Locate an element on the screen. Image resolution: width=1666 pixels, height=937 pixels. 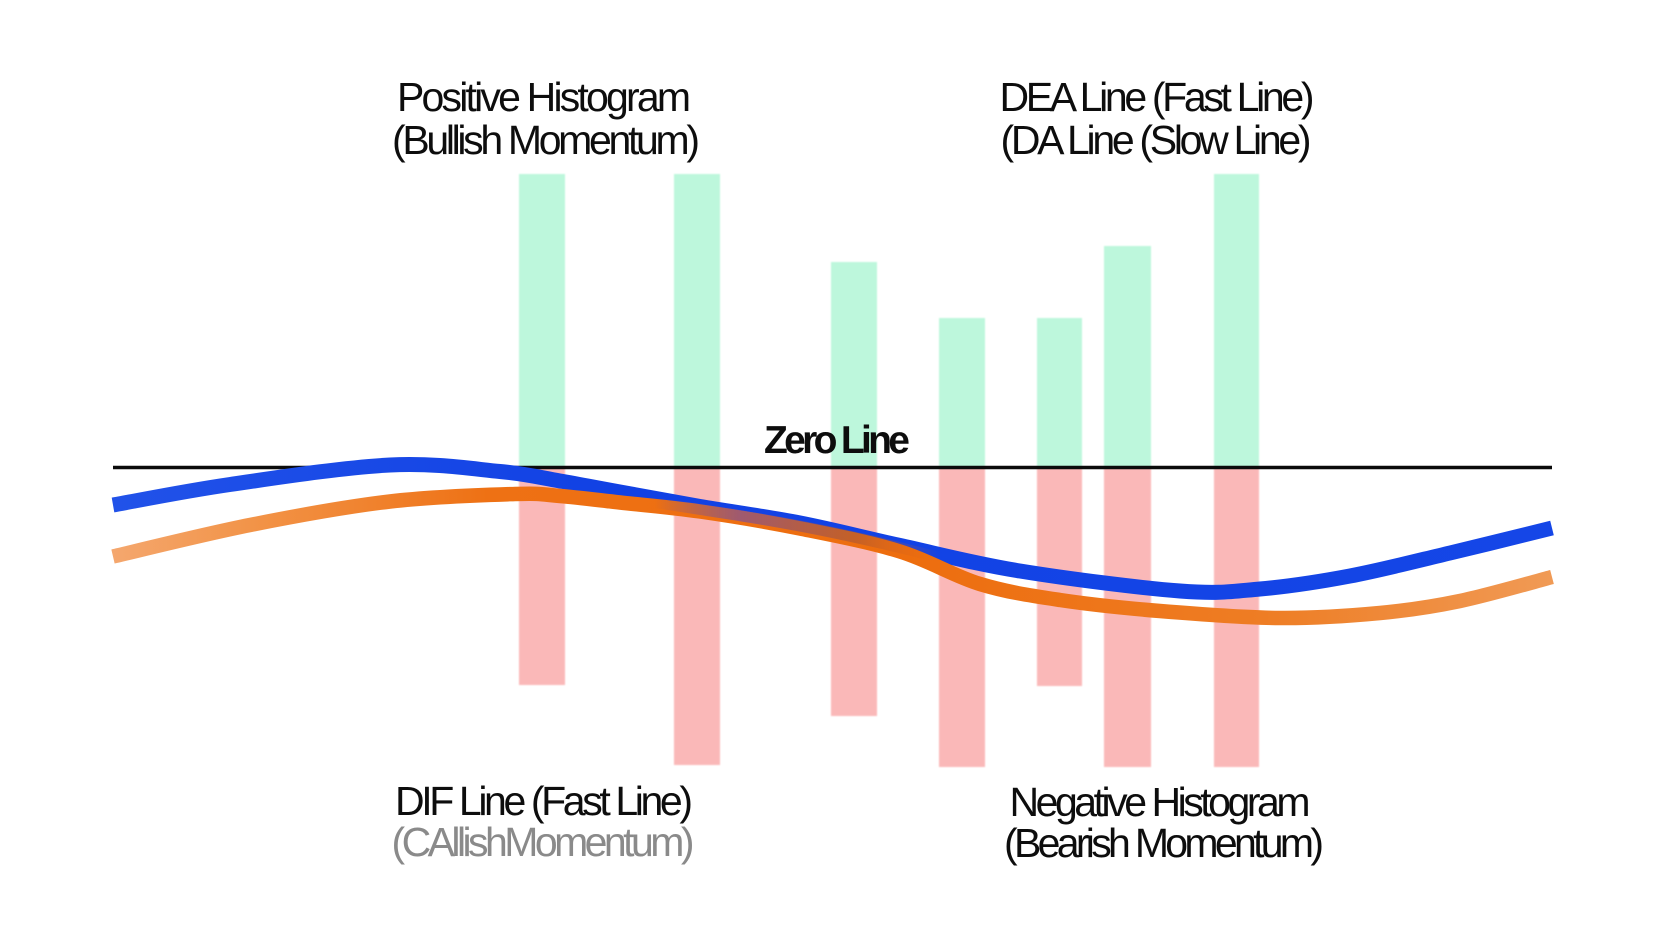
svg-text: DIF Line (Fast Line) is located at coordinates (544, 801).